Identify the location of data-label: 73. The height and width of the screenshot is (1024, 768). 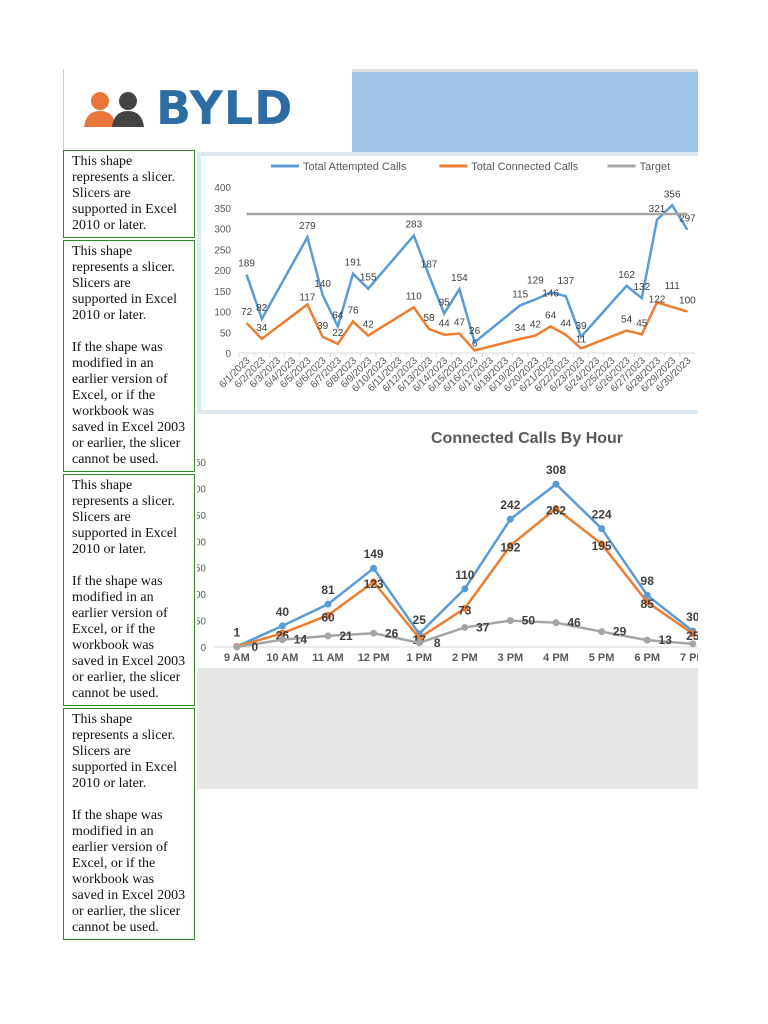
(465, 610).